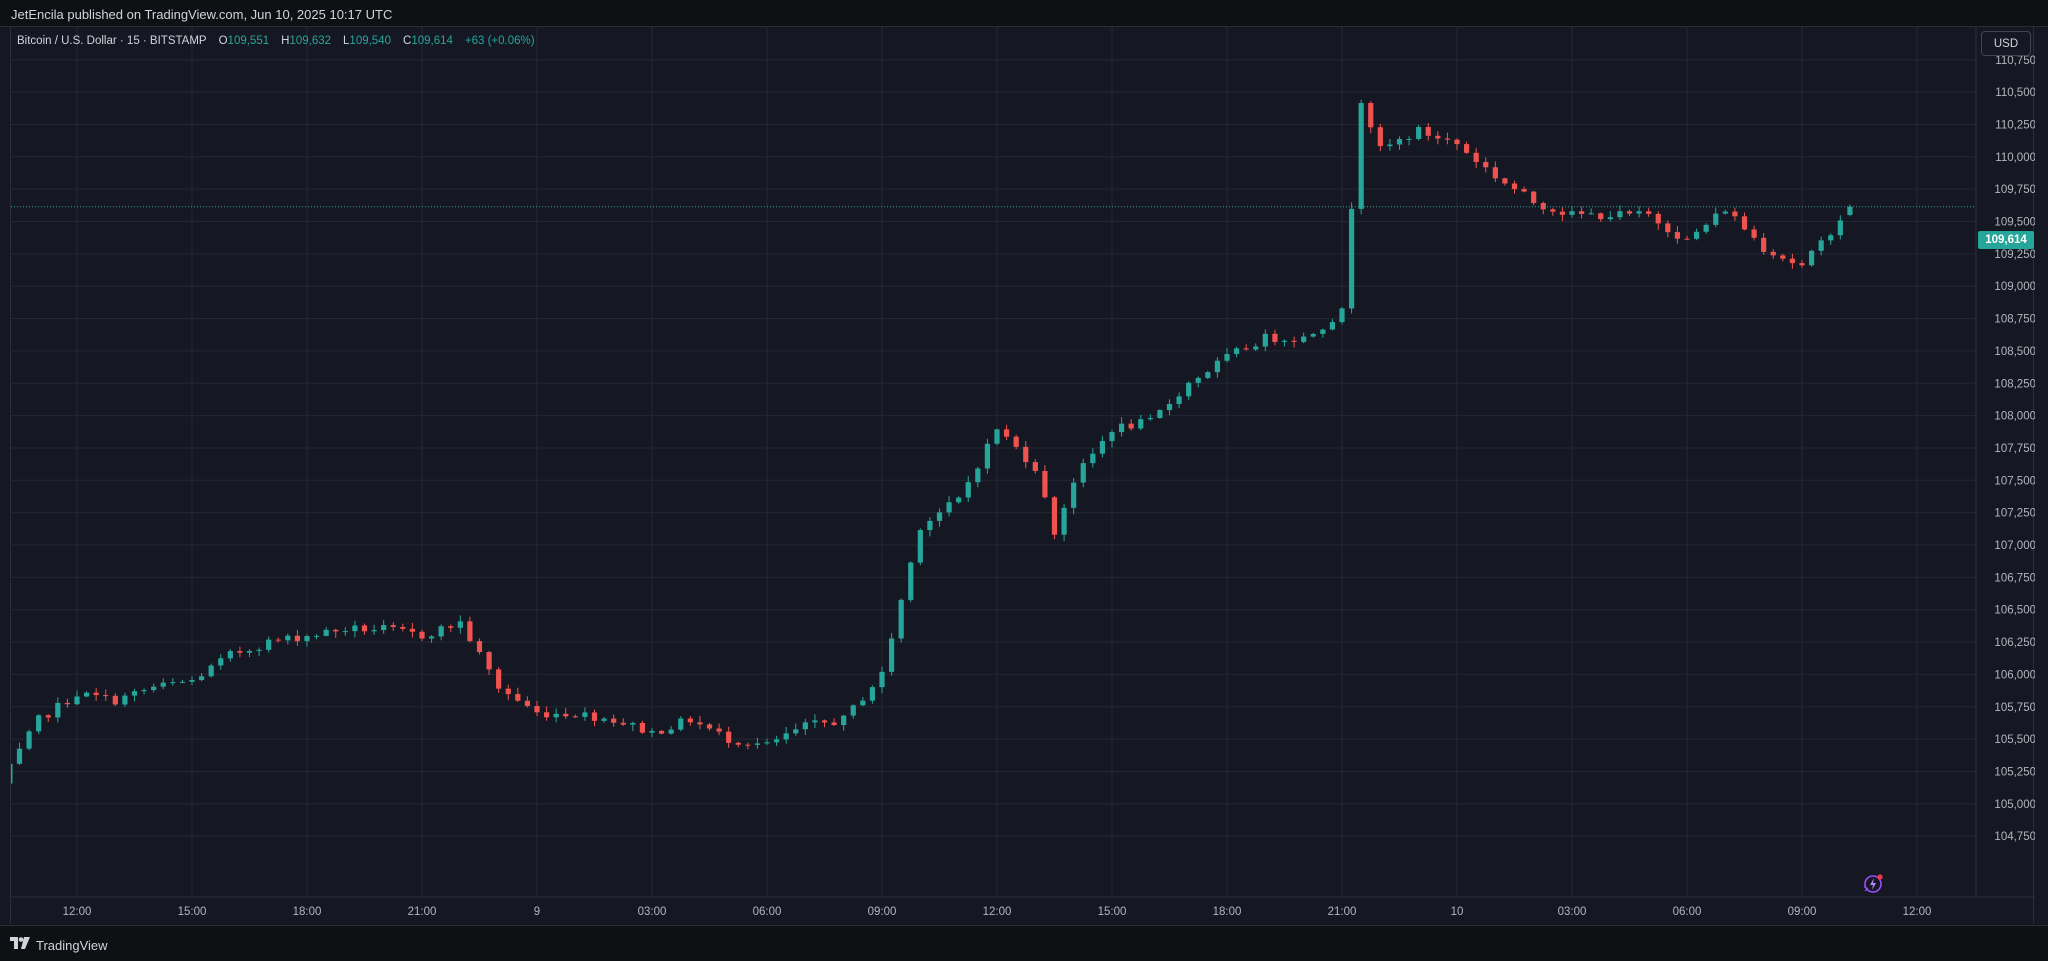  What do you see at coordinates (112, 41) in the screenshot?
I see `symbol-title: Bitcoin / U.S. Dollar · 15 · BITSTAMP` at bounding box center [112, 41].